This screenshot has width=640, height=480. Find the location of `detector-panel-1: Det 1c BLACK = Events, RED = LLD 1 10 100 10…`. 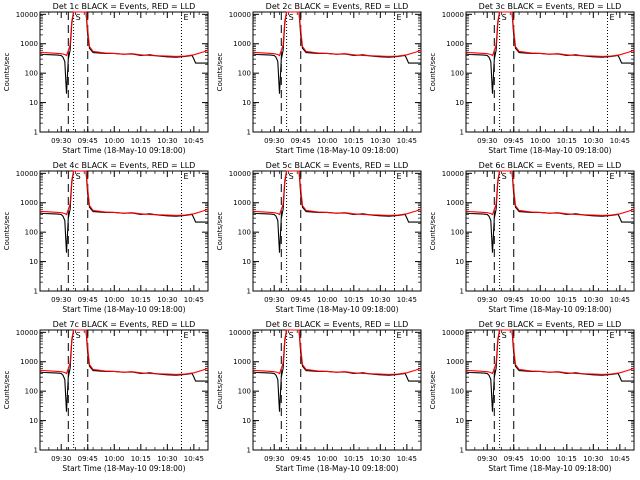

detector-panel-1: Det 1c BLACK = Events, RED = LLD 1 10 100 10… is located at coordinates (106, 78).